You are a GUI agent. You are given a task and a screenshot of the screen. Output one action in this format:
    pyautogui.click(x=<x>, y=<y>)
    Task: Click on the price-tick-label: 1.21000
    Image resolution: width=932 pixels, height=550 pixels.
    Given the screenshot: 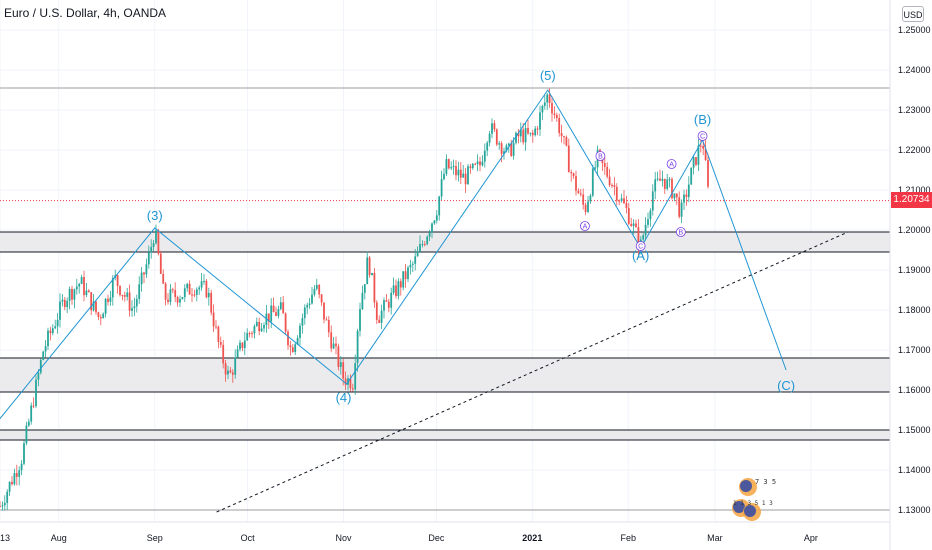 What is the action you would take?
    pyautogui.click(x=914, y=190)
    